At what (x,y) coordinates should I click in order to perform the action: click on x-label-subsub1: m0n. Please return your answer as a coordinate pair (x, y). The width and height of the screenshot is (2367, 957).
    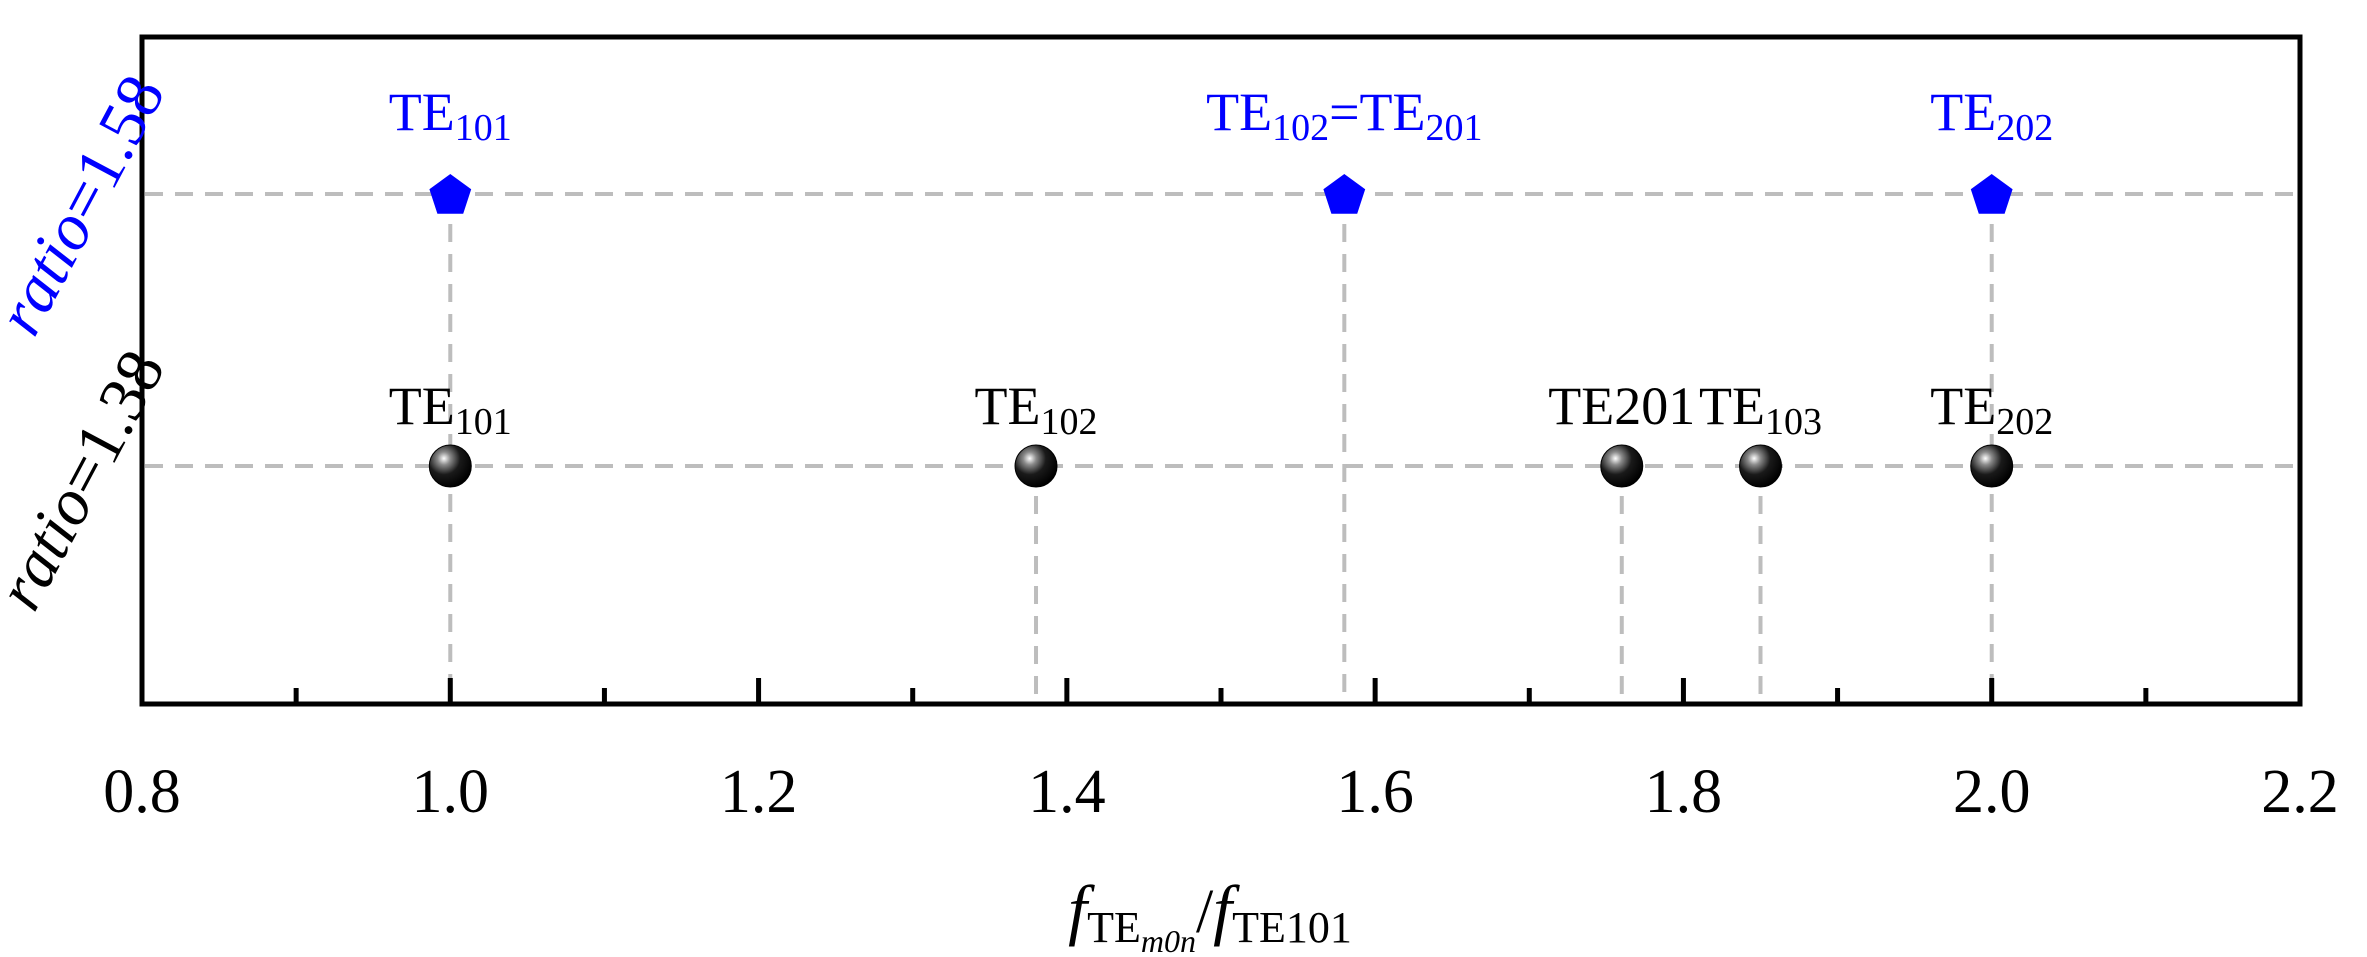
    Looking at the image, I should click on (1168, 940).